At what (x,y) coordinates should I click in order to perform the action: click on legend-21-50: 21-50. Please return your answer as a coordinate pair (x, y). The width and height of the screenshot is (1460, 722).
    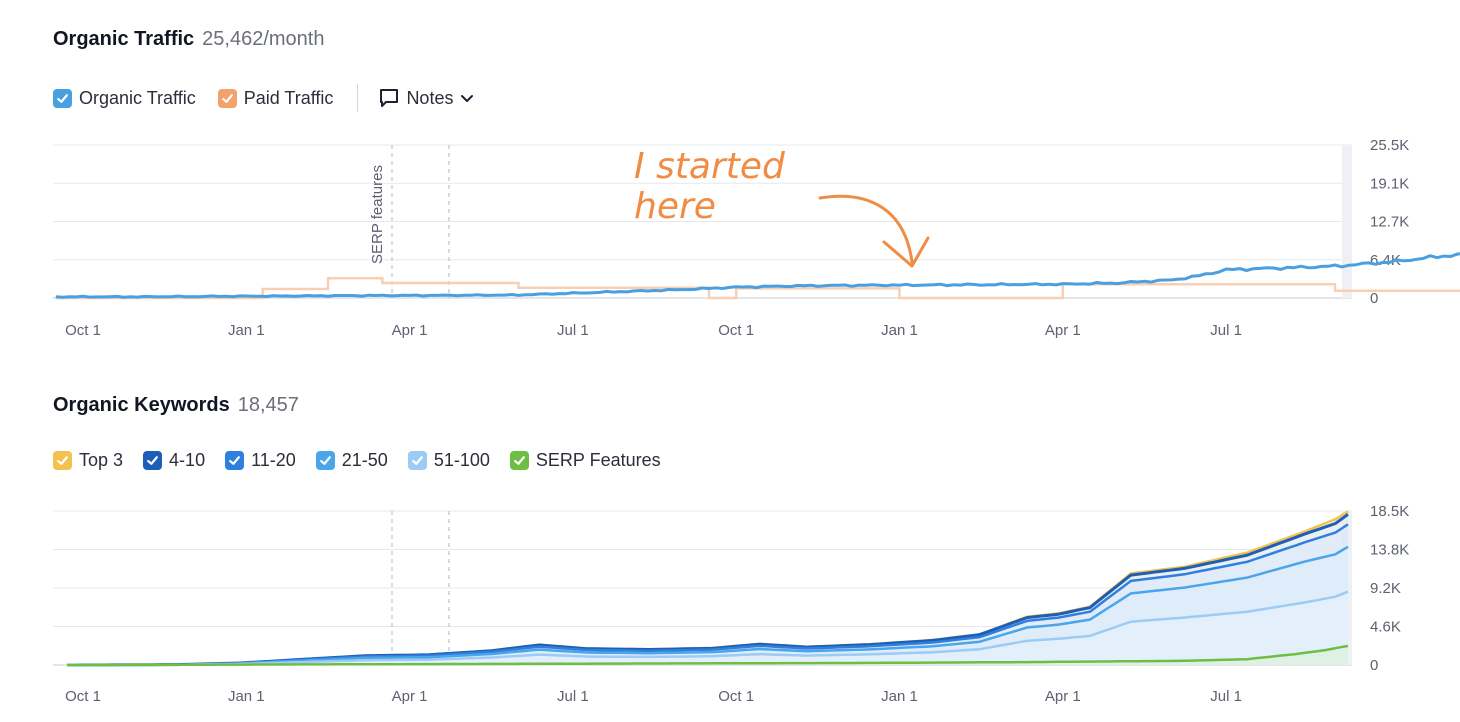
    Looking at the image, I should click on (351, 460).